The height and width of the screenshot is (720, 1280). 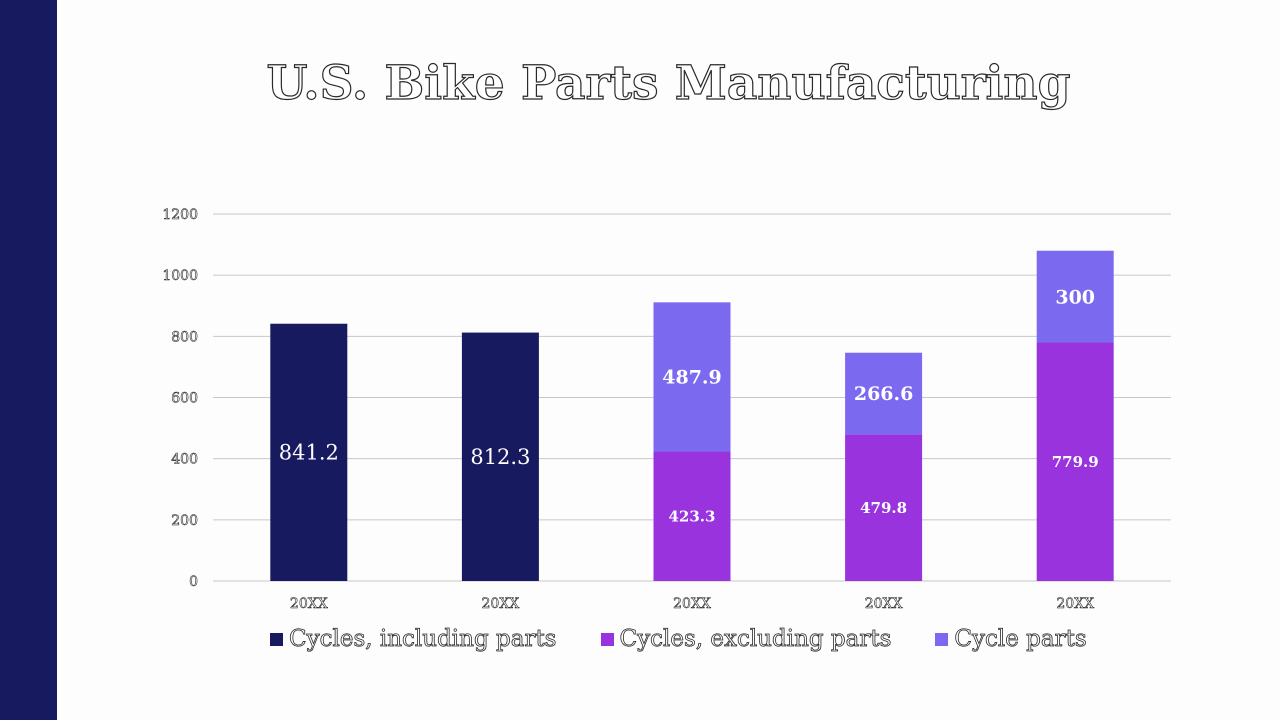 I want to click on legend-item-cycles-excluding-parts: Cycles, excluding parts, so click(x=746, y=639).